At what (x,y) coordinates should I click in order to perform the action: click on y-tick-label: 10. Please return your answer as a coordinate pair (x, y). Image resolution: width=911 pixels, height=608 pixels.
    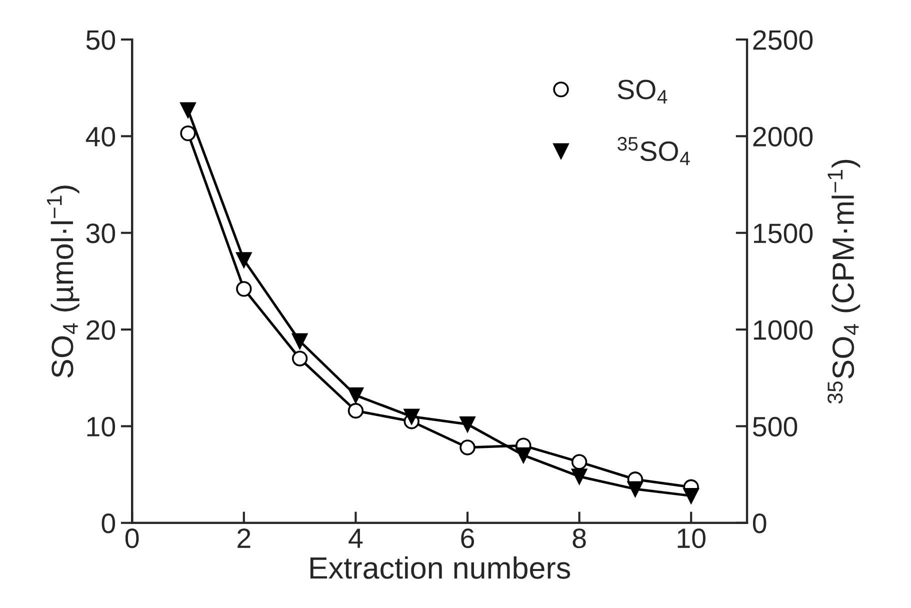
    Looking at the image, I should click on (101, 426).